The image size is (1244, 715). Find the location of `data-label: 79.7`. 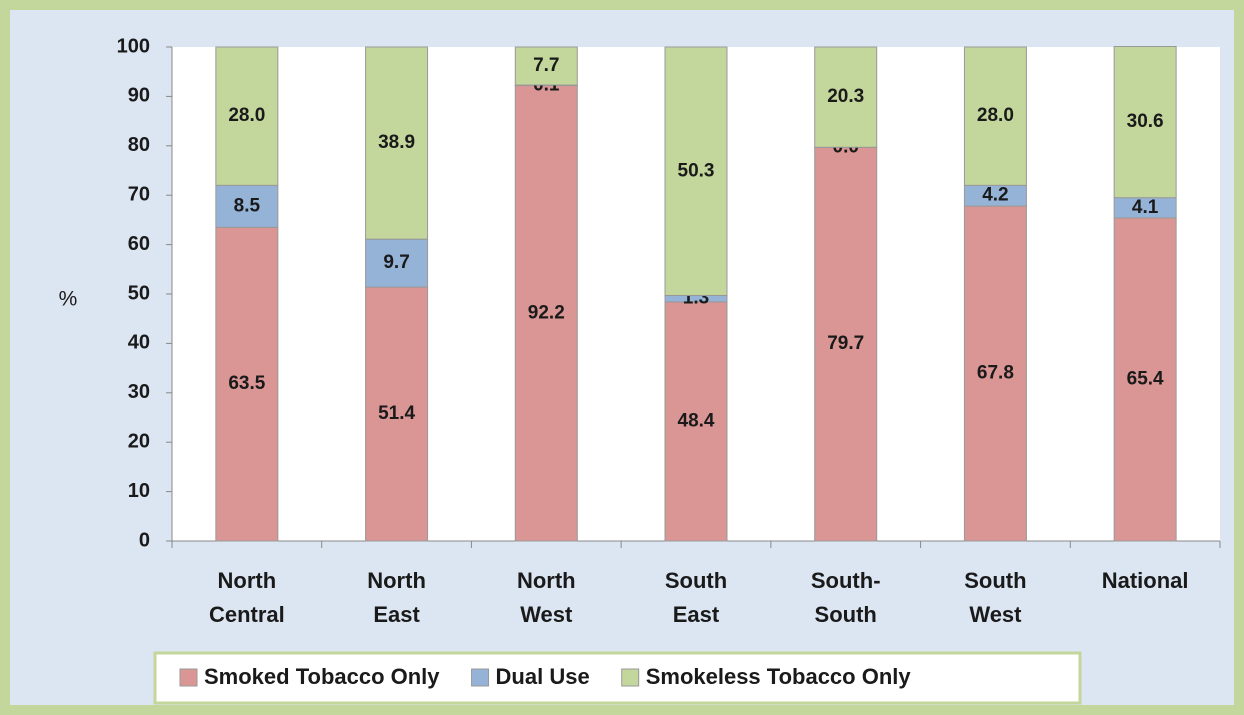

data-label: 79.7 is located at coordinates (845, 343).